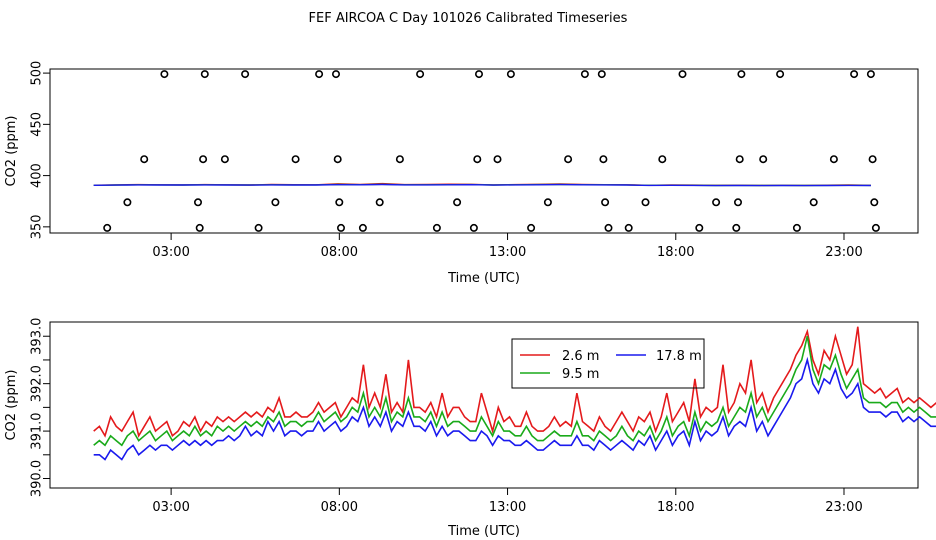 This screenshot has width=936, height=540. I want to click on legend-box, so click(608, 363).